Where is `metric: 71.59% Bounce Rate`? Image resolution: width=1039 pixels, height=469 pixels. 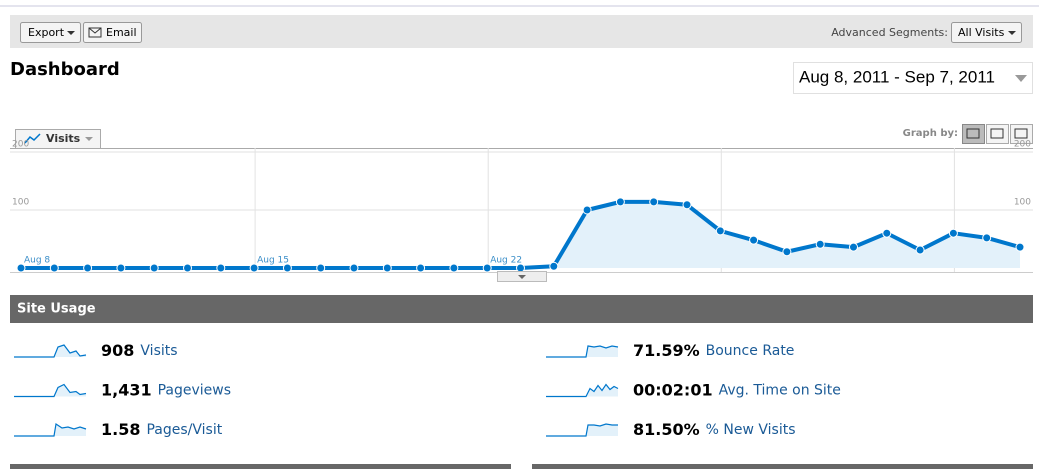 metric: 71.59% Bounce Rate is located at coordinates (713, 350).